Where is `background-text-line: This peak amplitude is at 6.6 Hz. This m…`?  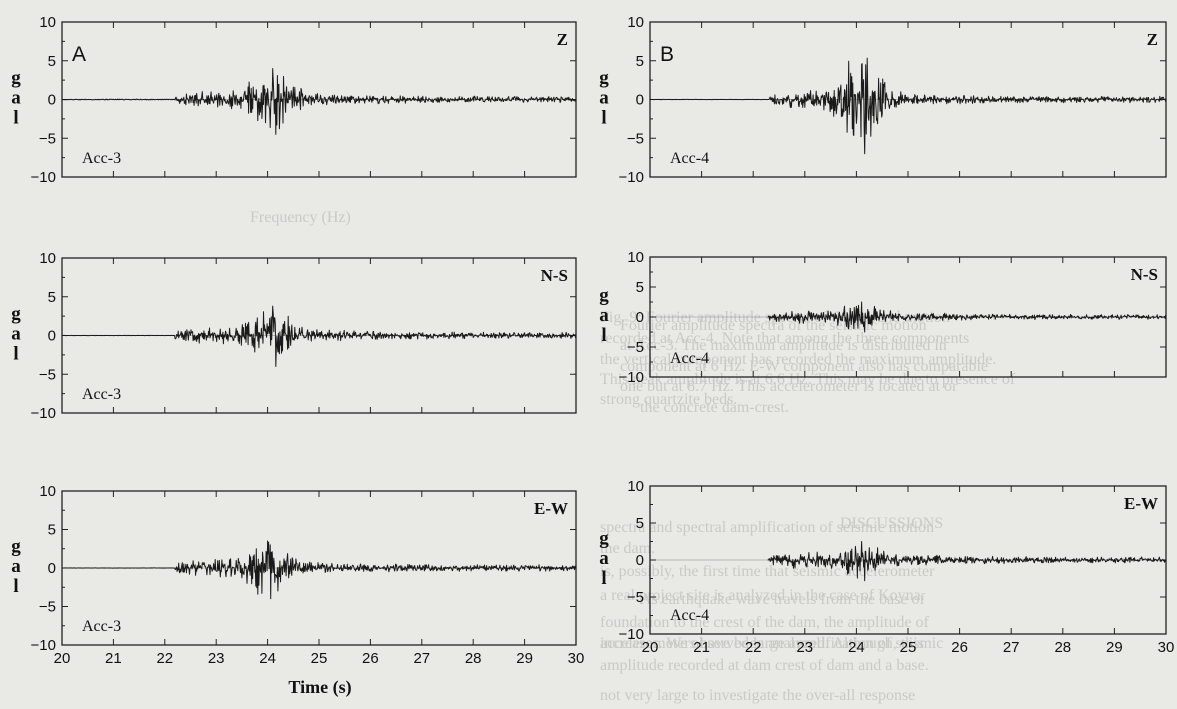 background-text-line: This peak amplitude is at 6.6 Hz. This m… is located at coordinates (808, 379).